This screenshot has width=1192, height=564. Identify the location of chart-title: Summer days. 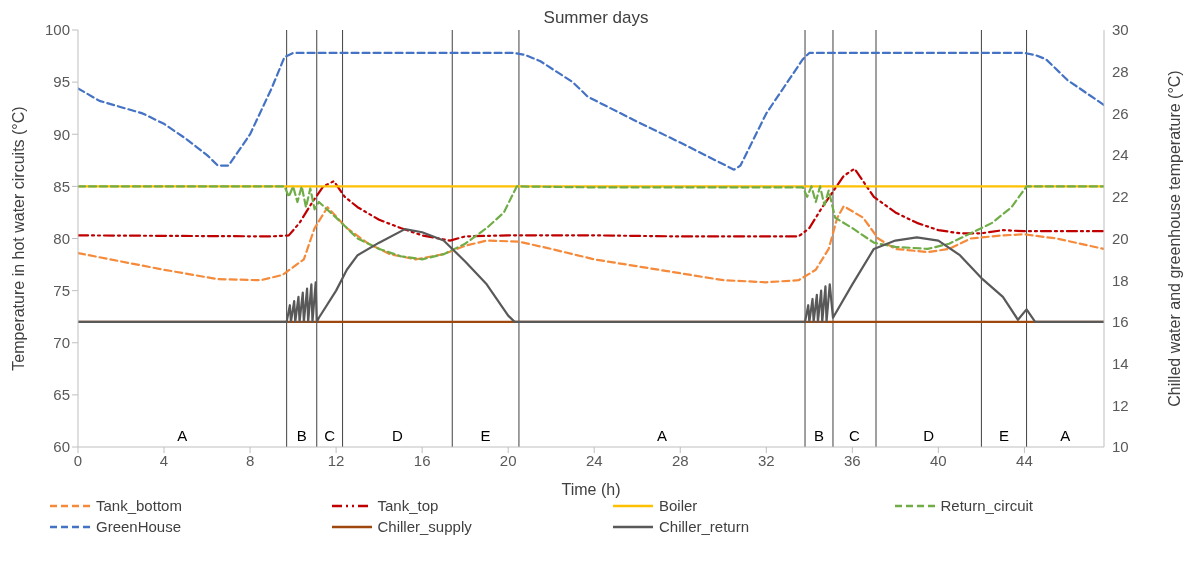
(596, 17).